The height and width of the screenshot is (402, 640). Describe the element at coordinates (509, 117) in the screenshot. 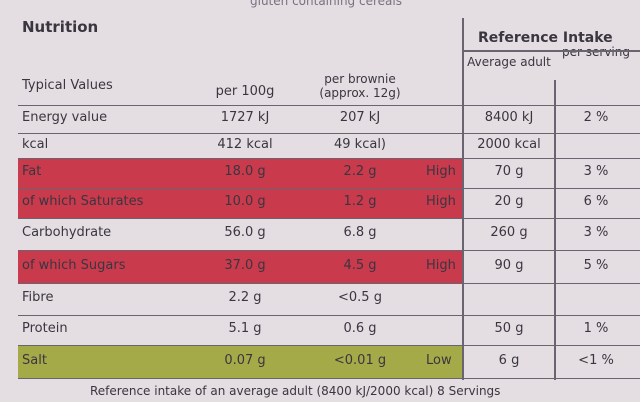

I see `ri: 8400 kJ` at that location.